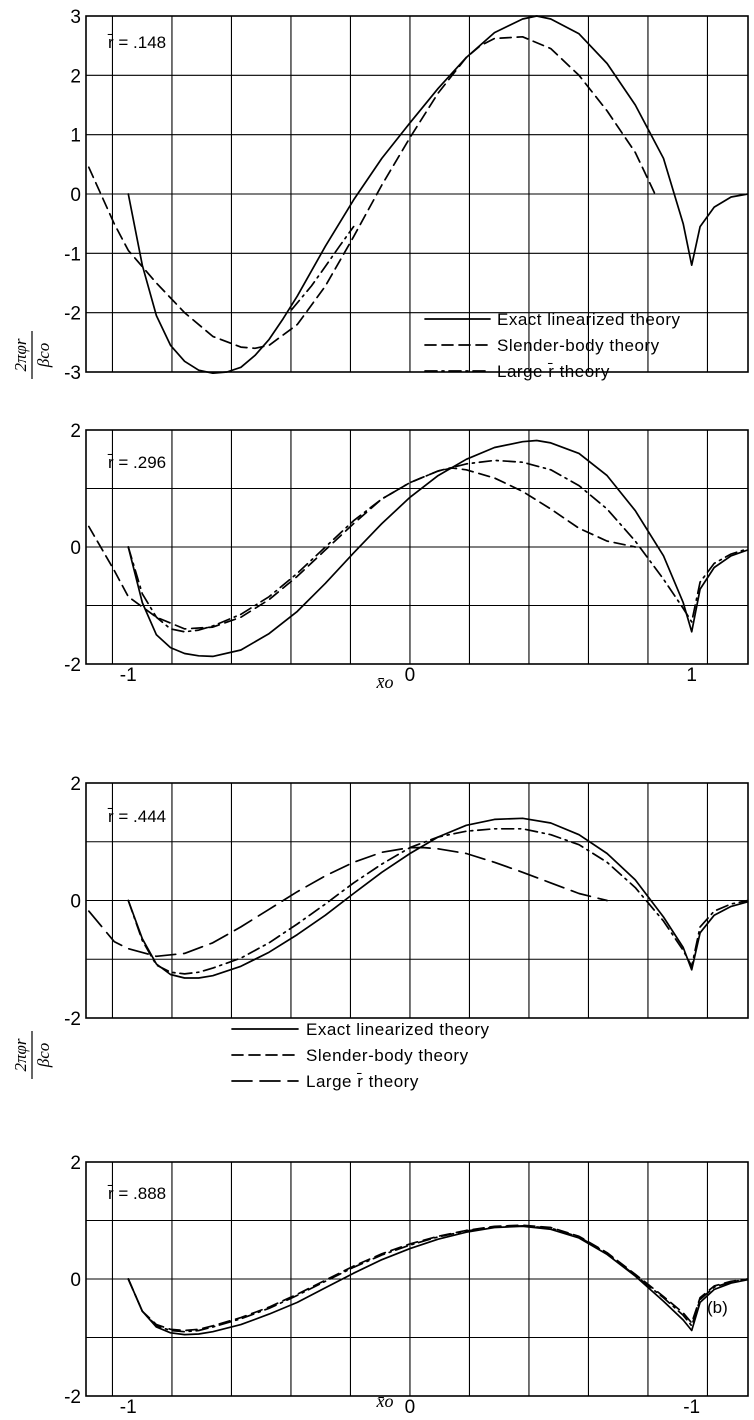  Describe the element at coordinates (136, 462) in the screenshot. I see `r-label-2: r̄ = .296` at that location.